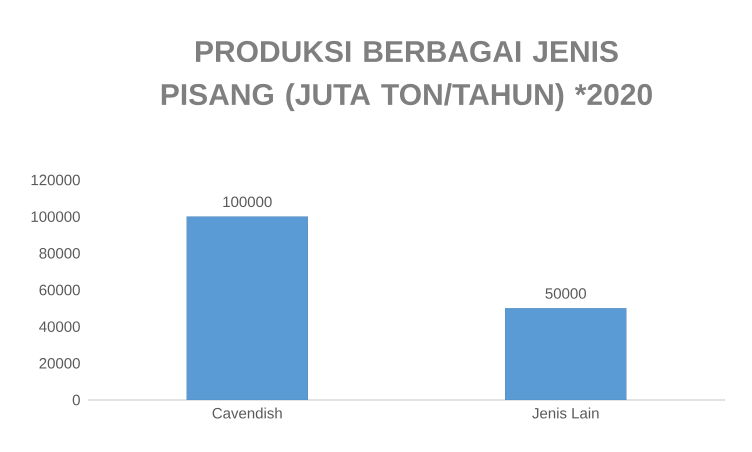 The height and width of the screenshot is (452, 752). What do you see at coordinates (60, 363) in the screenshot?
I see `y-tick-label: 20000` at bounding box center [60, 363].